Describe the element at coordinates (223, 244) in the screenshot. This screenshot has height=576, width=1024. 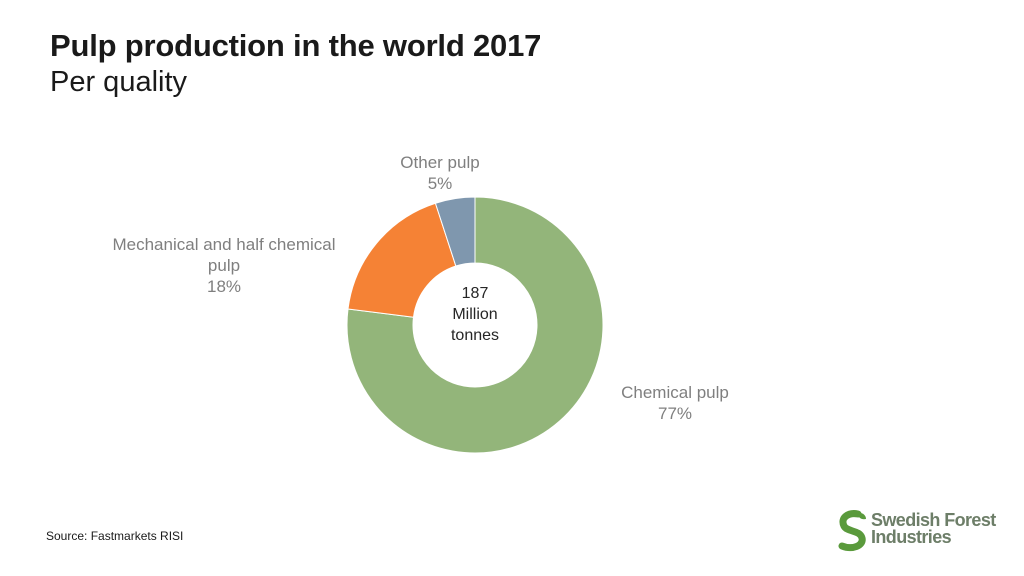
I see `slice-category-label: Mechanical and half chemical` at that location.